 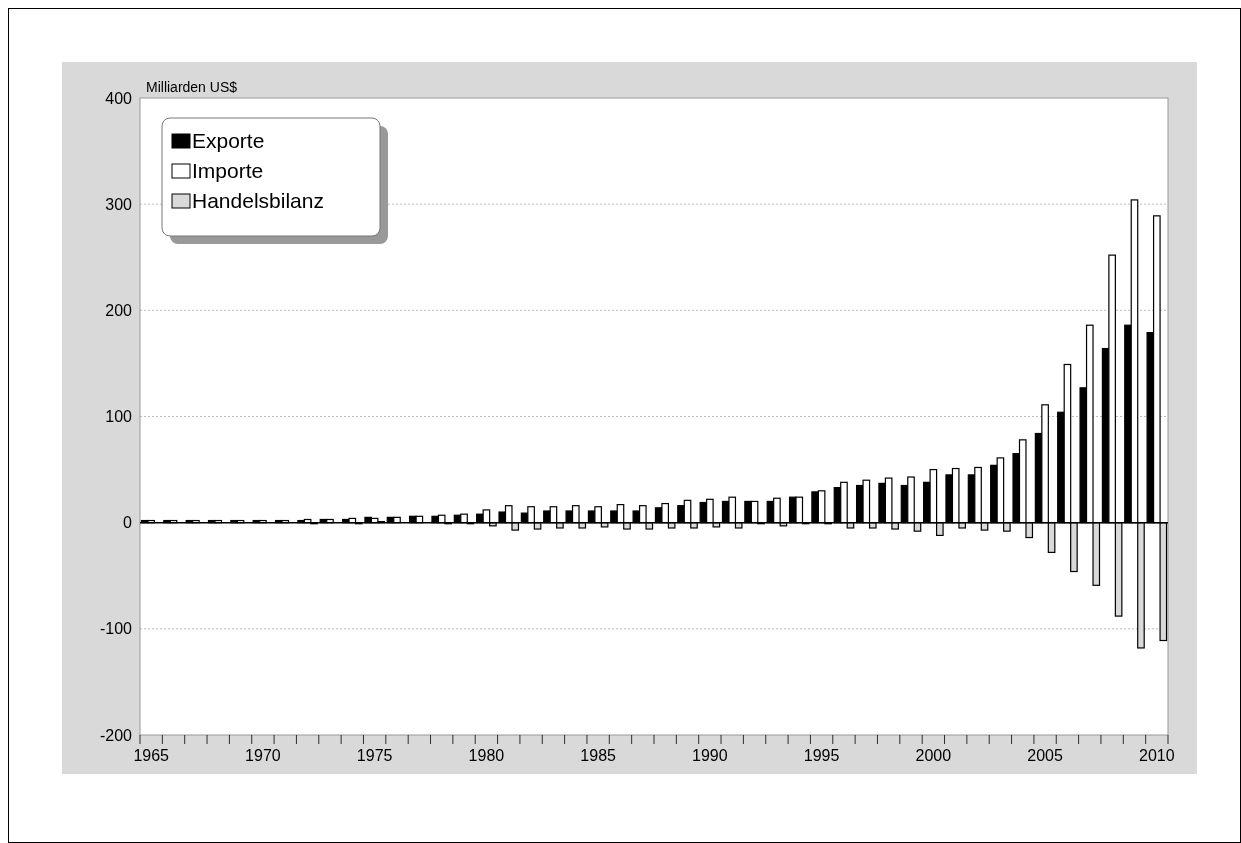 What do you see at coordinates (192, 87) in the screenshot?
I see `y-axis-title: Milliarden US$` at bounding box center [192, 87].